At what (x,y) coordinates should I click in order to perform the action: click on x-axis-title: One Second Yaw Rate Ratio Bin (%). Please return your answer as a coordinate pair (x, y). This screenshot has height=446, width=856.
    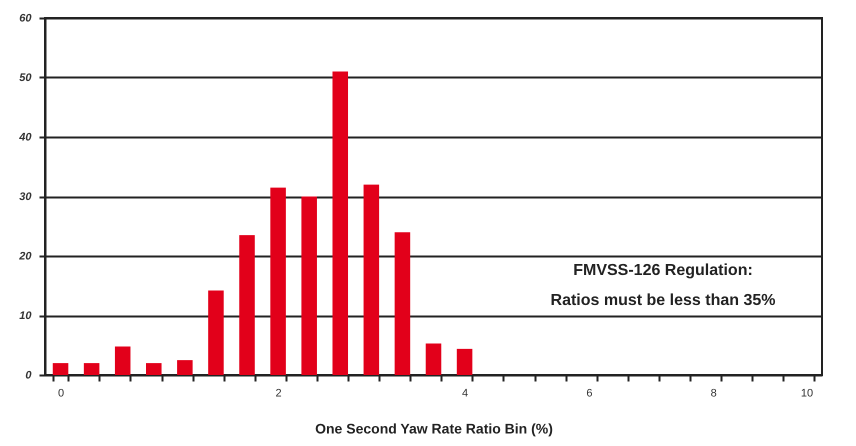
    Looking at the image, I should click on (434, 428).